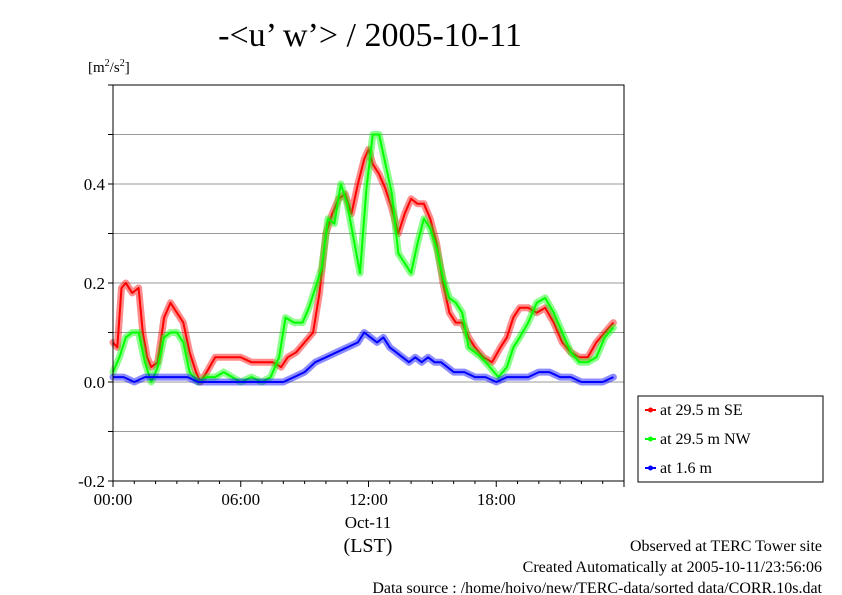 This screenshot has height=595, width=842. Describe the element at coordinates (95, 184) in the screenshot. I see `y-tick-label: 0.4` at that location.